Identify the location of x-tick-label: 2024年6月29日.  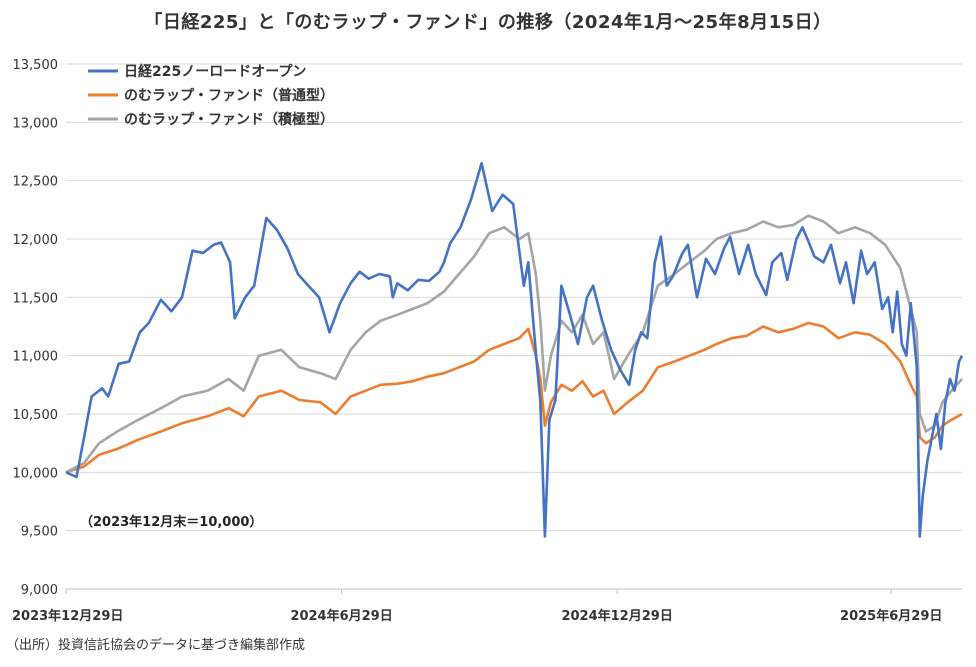
(341, 616).